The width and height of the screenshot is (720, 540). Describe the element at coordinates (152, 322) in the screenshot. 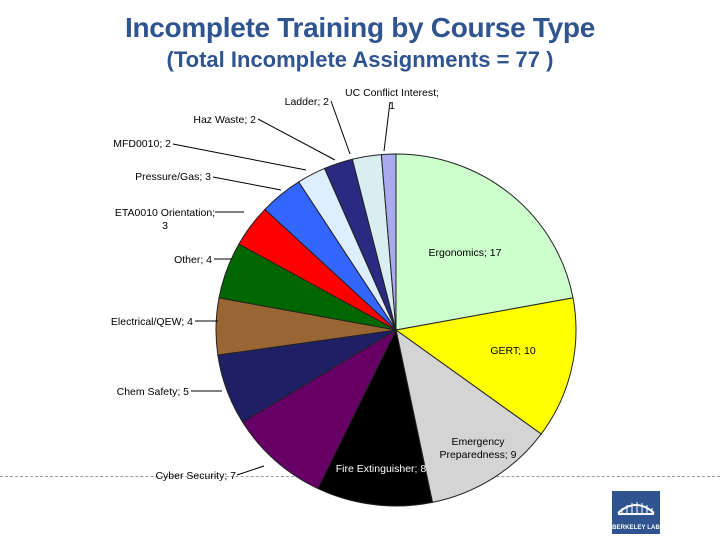

I see `data-label-electrical-qew: Electrical/QEW; 4` at that location.